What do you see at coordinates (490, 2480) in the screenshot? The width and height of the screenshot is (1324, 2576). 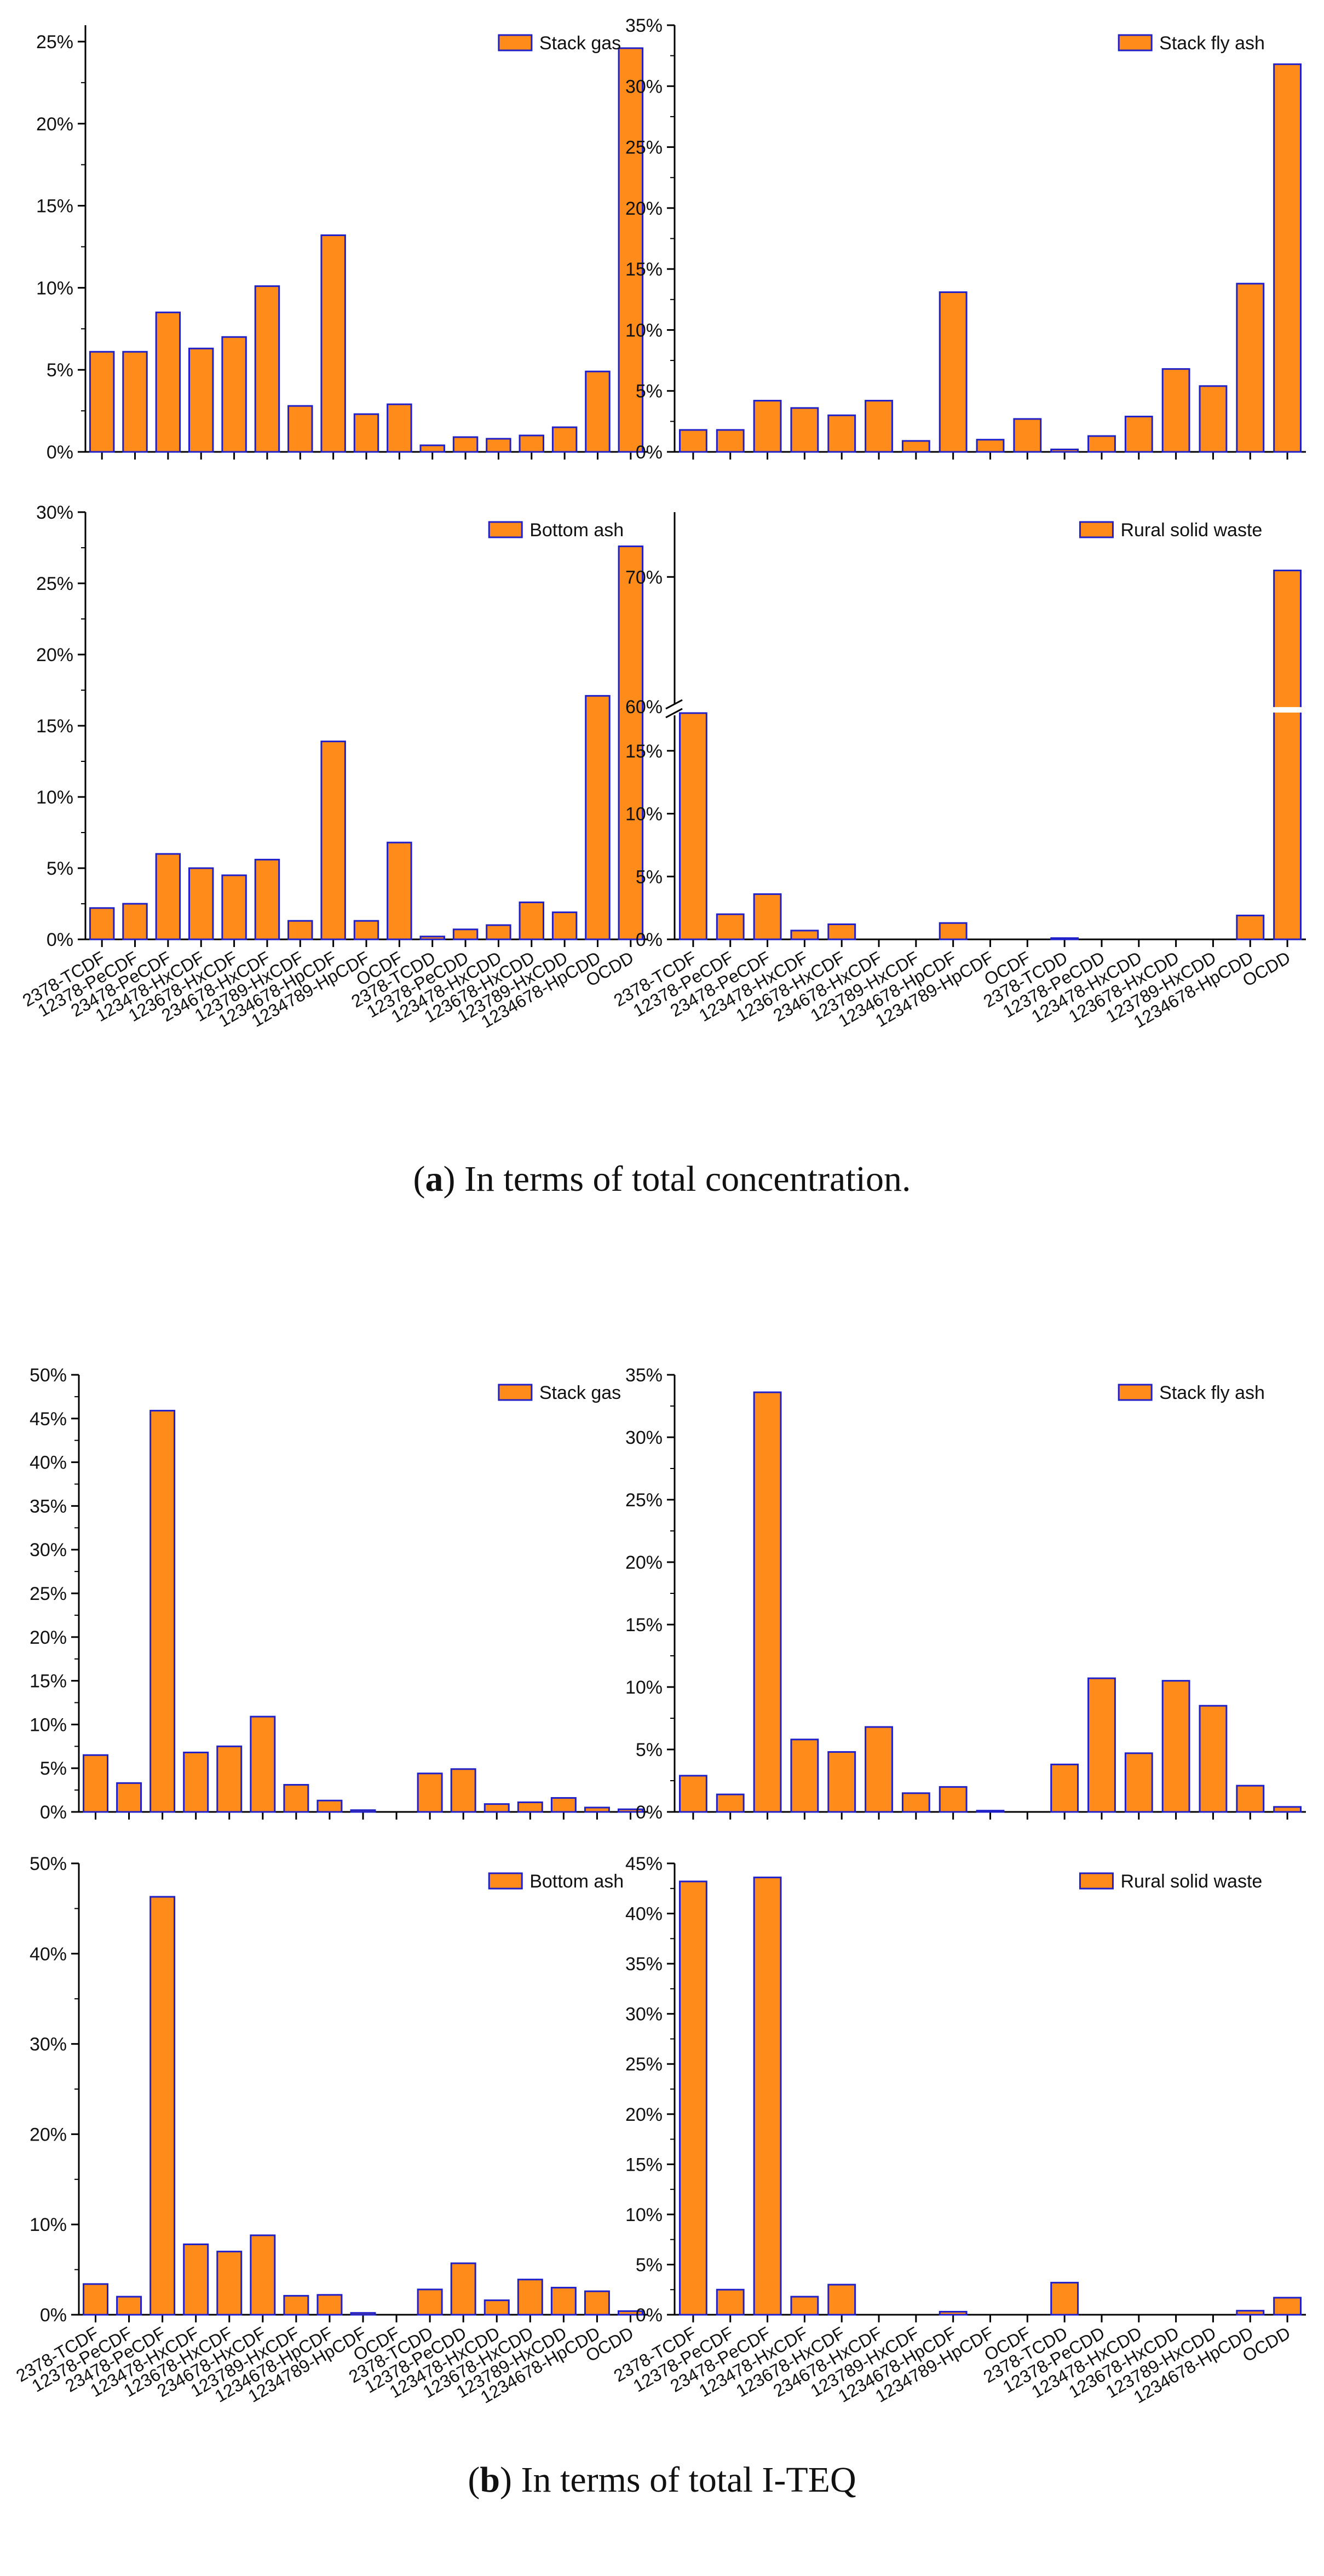 I see `caption-b-letter: b` at bounding box center [490, 2480].